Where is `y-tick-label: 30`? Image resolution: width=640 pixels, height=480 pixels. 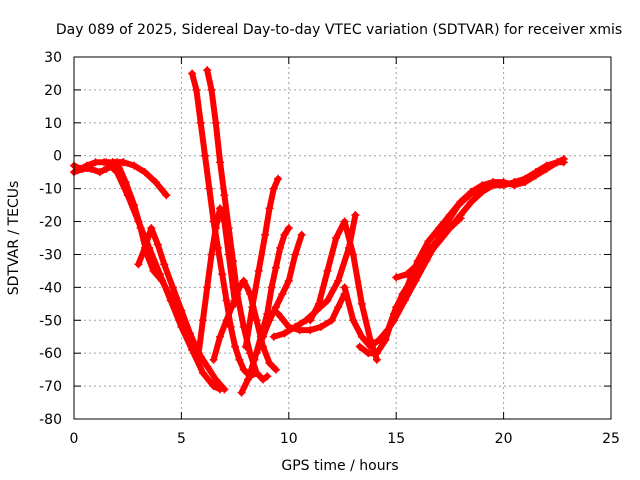
y-tick-label: 30 is located at coordinates (53, 58).